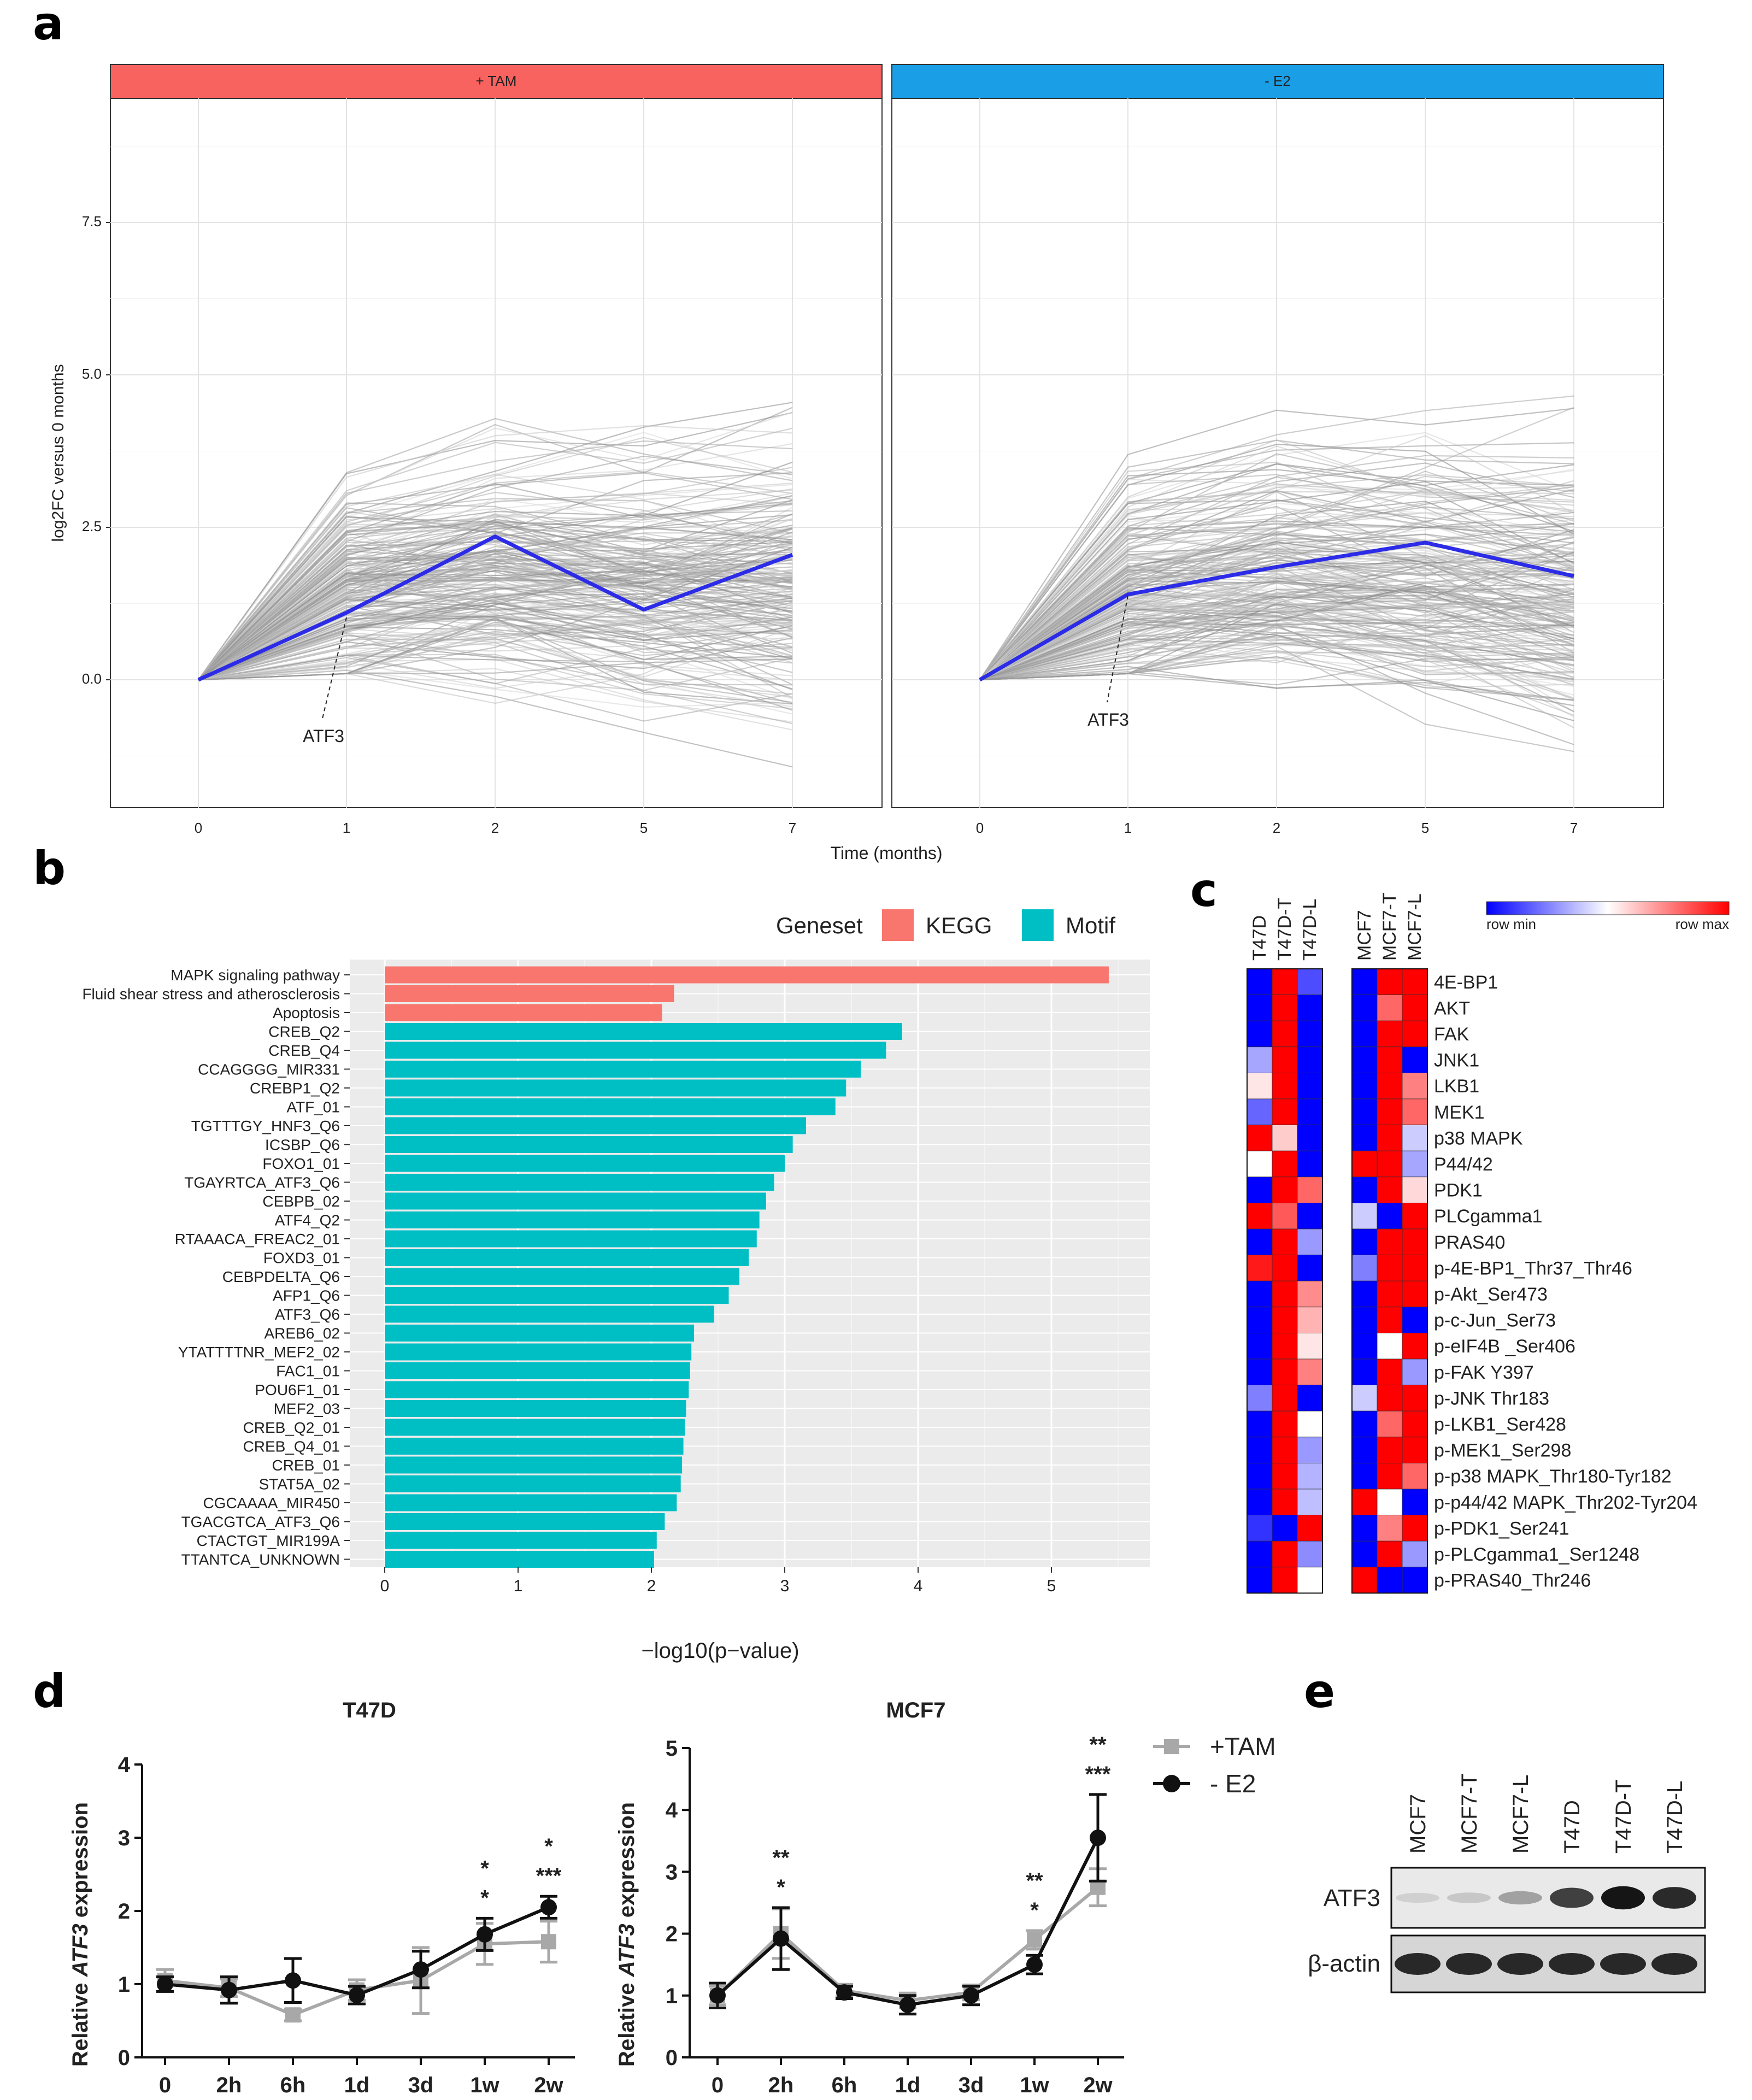  I want to click on panel-label-b: b, so click(49, 869).